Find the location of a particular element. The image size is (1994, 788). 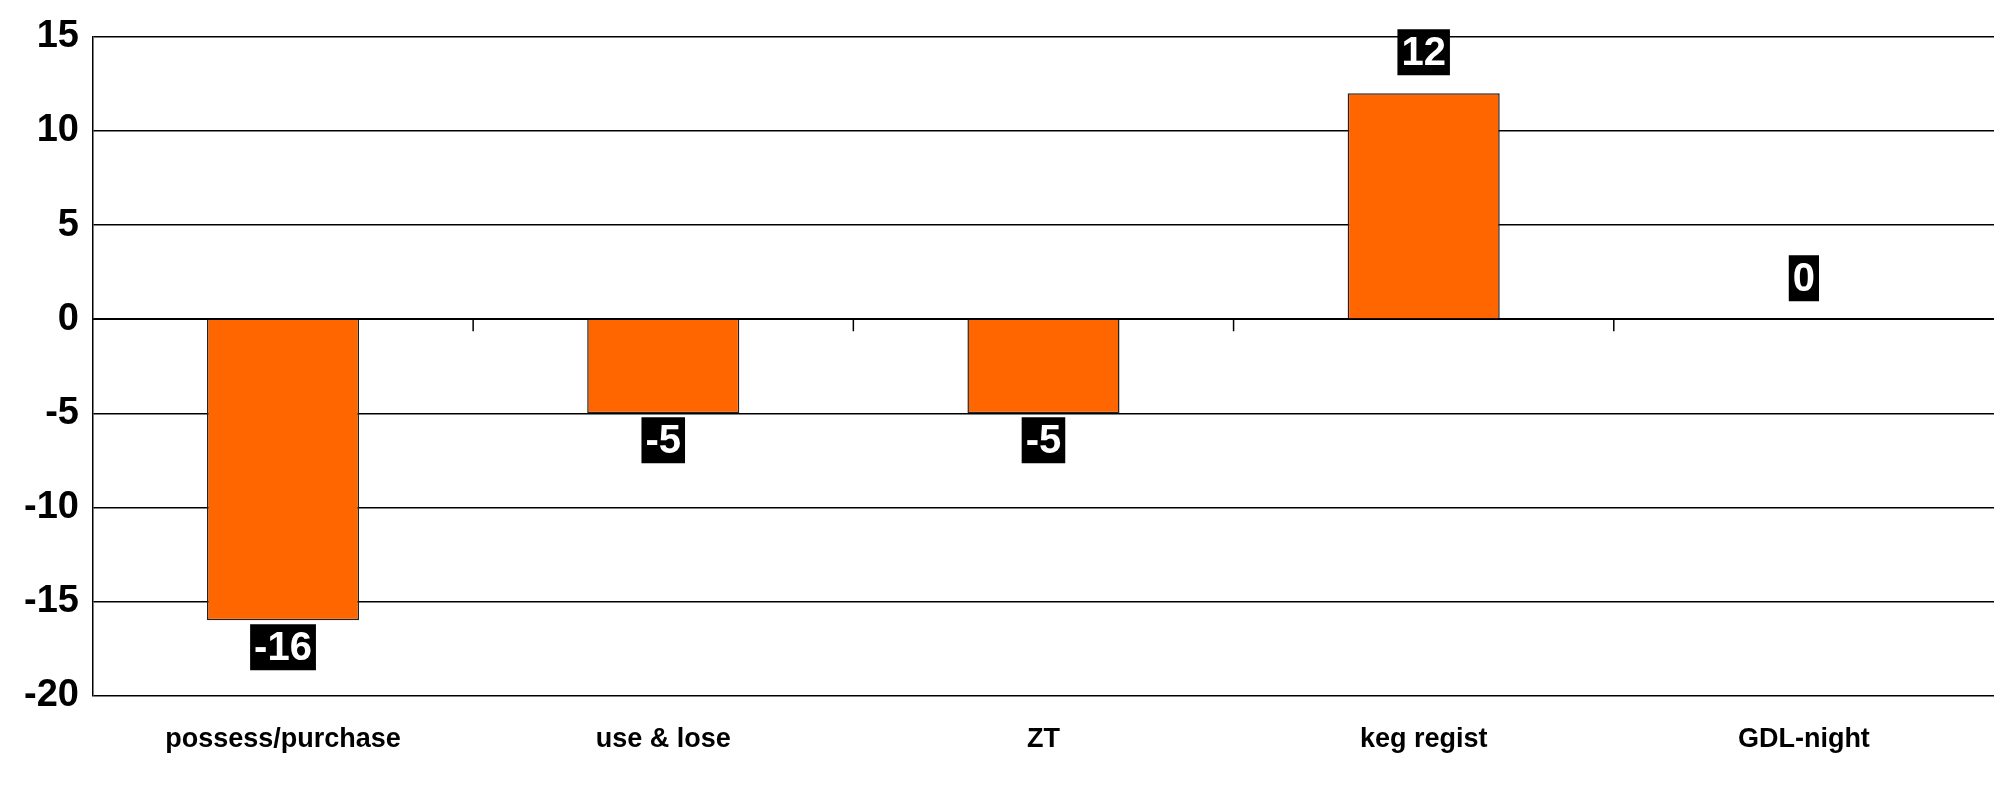

y-tick-label: -10 is located at coordinates (51, 504).